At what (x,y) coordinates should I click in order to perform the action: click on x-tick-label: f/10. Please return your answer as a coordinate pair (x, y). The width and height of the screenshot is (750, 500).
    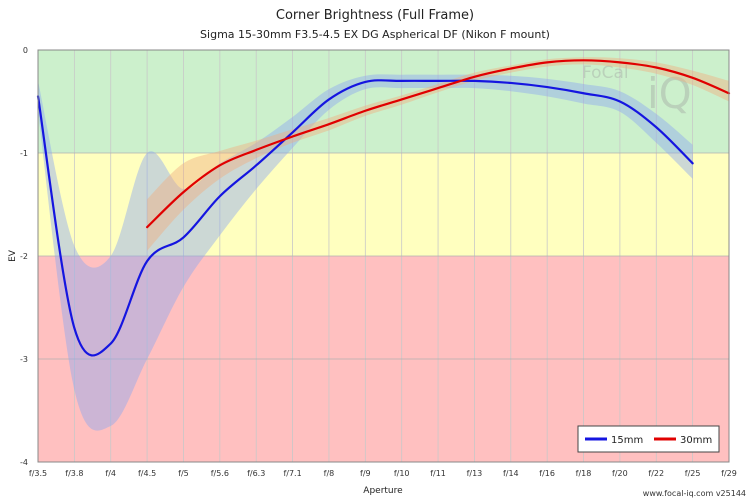
    Looking at the image, I should click on (402, 473).